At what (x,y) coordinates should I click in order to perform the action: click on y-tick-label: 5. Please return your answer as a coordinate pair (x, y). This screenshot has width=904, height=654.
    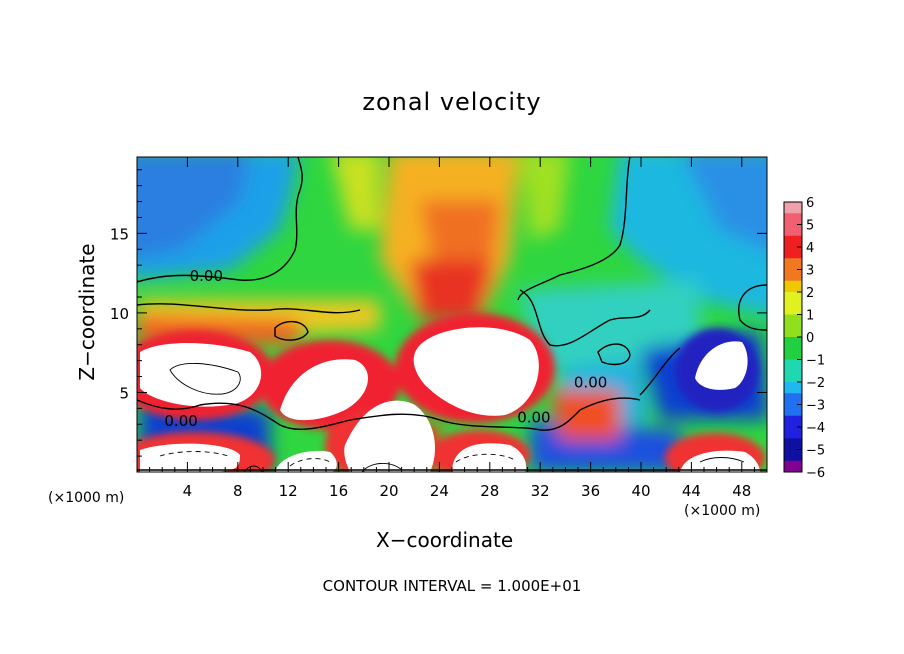
    Looking at the image, I should click on (124, 393).